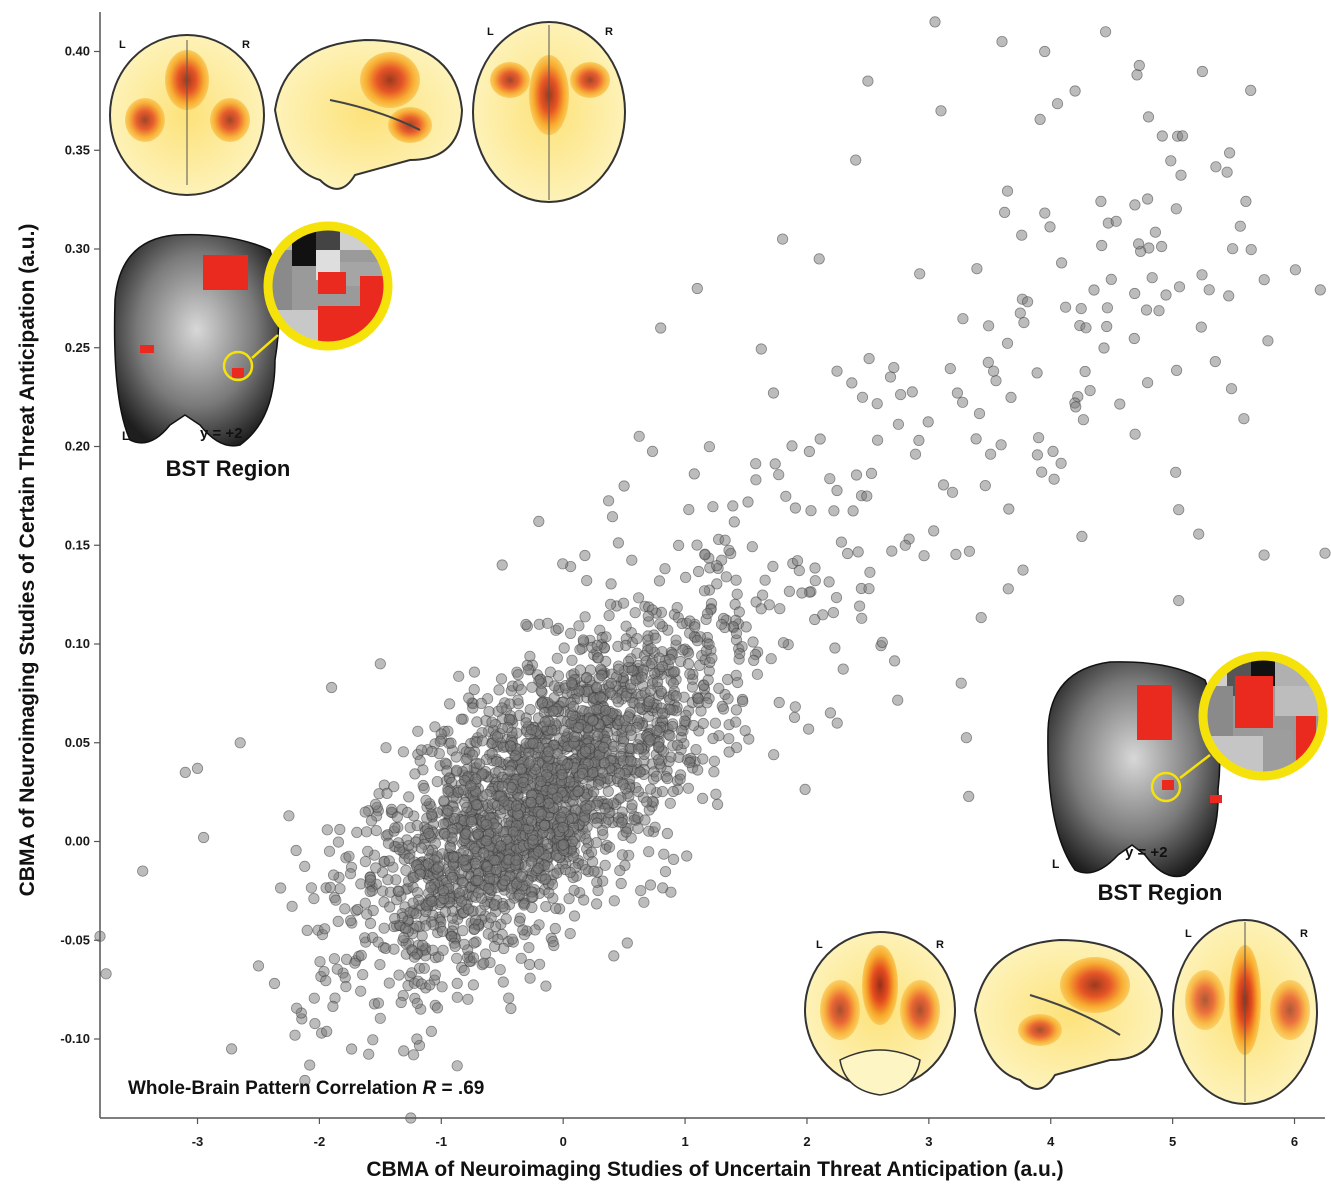 The width and height of the screenshot is (1331, 1185). What do you see at coordinates (77, 643) in the screenshot?
I see `y-tick-label: 0.10` at bounding box center [77, 643].